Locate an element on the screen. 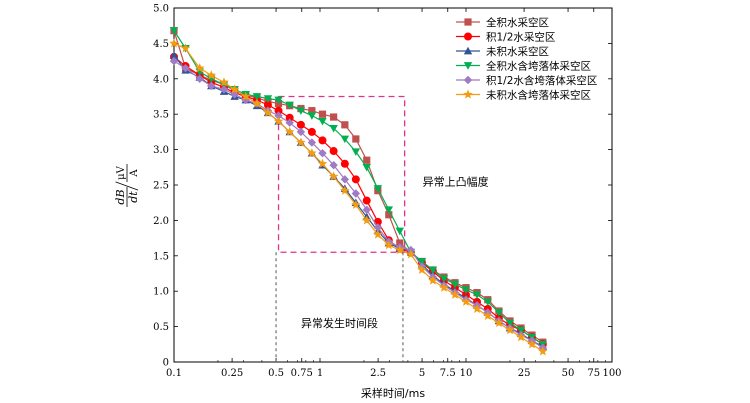 This screenshot has width=750, height=403. legend-label: 积1/2水采空区 is located at coordinates (520, 37).